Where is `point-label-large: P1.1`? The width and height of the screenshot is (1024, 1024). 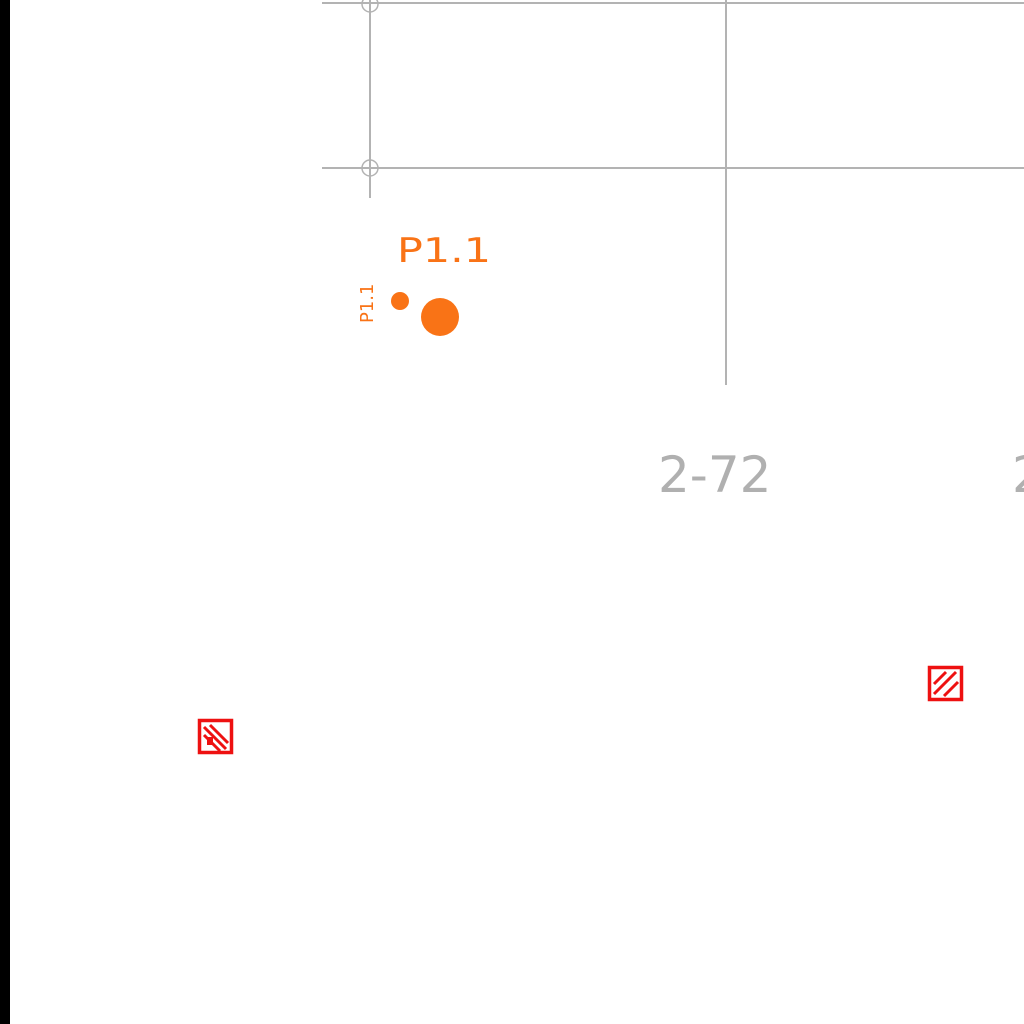 point-label-large: P1.1 is located at coordinates (444, 251).